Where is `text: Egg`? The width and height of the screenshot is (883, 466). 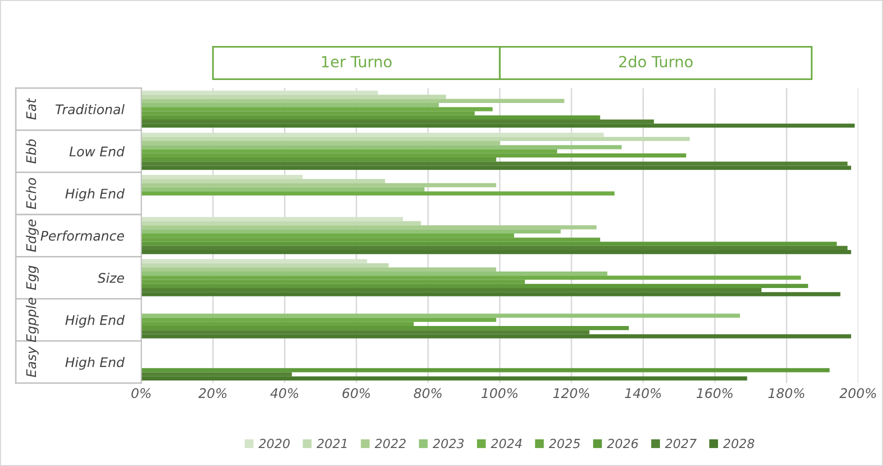 text: Egg is located at coordinates (32, 278).